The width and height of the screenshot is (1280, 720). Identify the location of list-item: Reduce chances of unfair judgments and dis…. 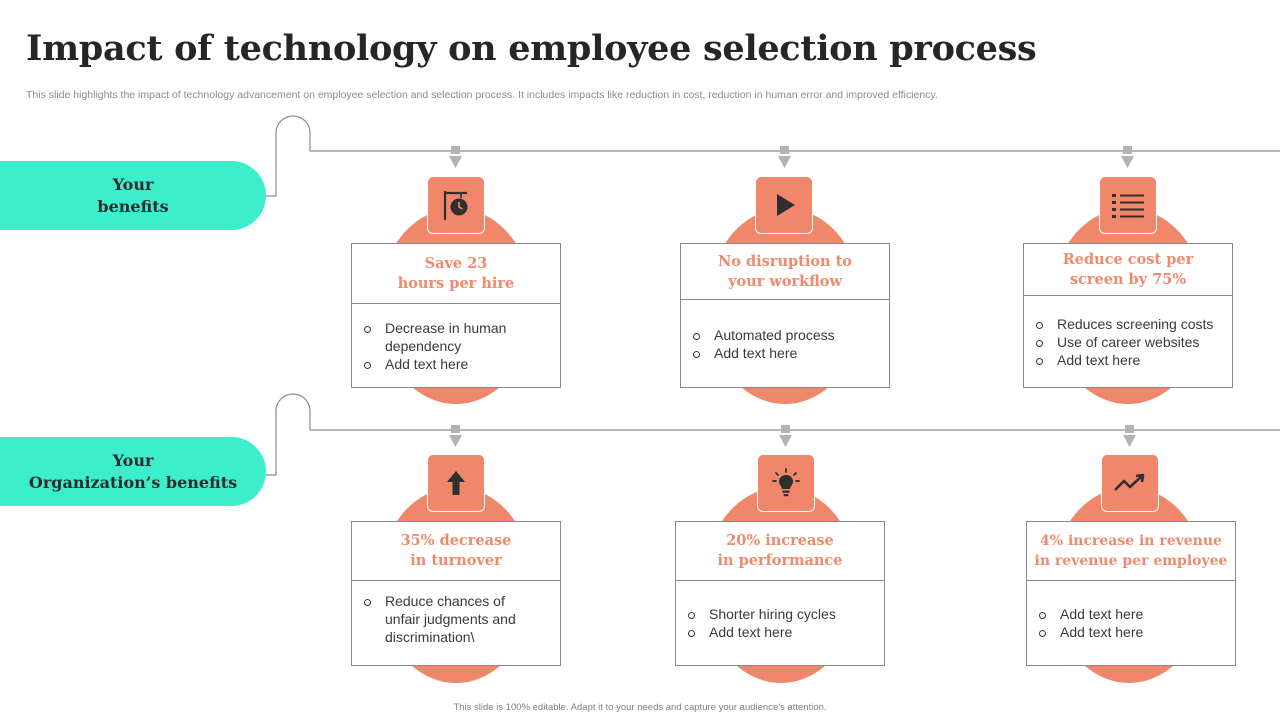
(458, 619).